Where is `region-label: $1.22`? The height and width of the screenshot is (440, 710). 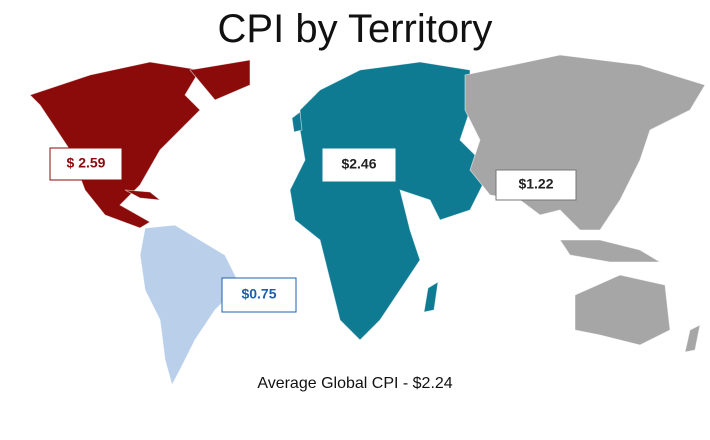 region-label: $1.22 is located at coordinates (535, 184).